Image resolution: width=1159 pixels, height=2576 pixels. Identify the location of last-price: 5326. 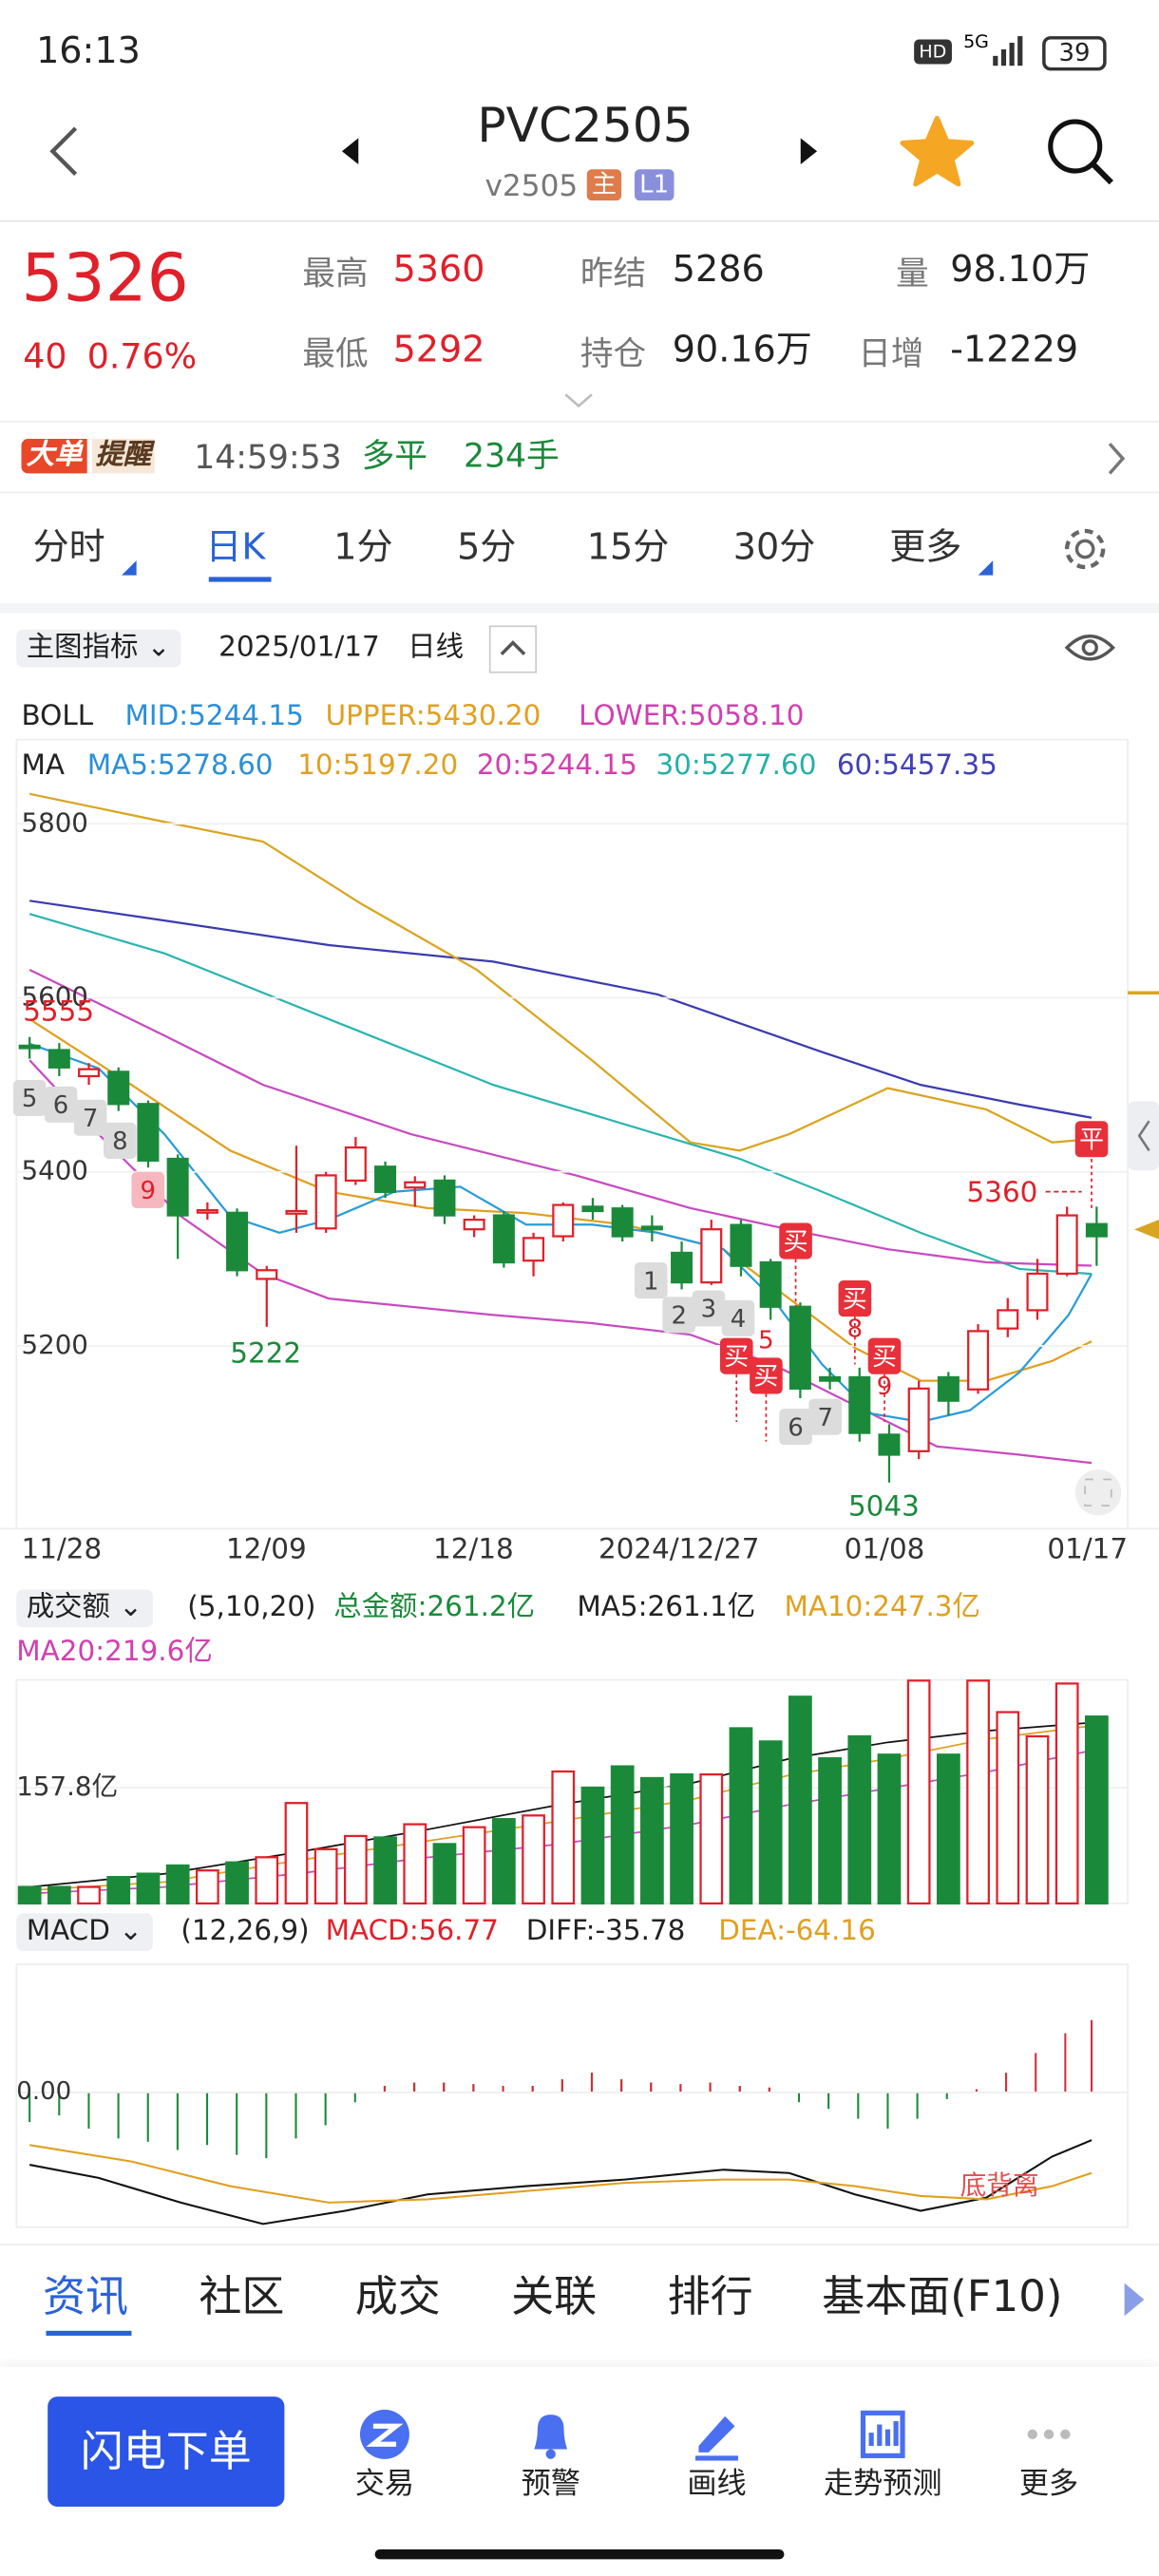
(105, 279).